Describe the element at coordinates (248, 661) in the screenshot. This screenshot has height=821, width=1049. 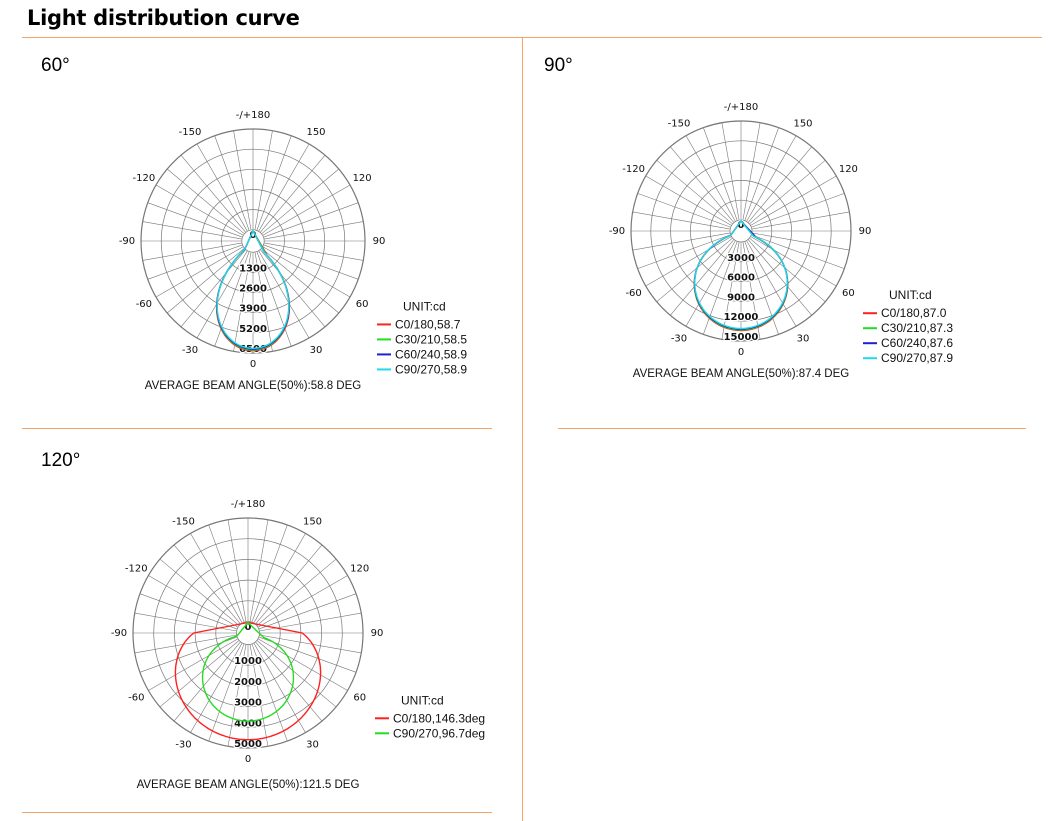
I see `radial-tick-label: 1000` at that location.